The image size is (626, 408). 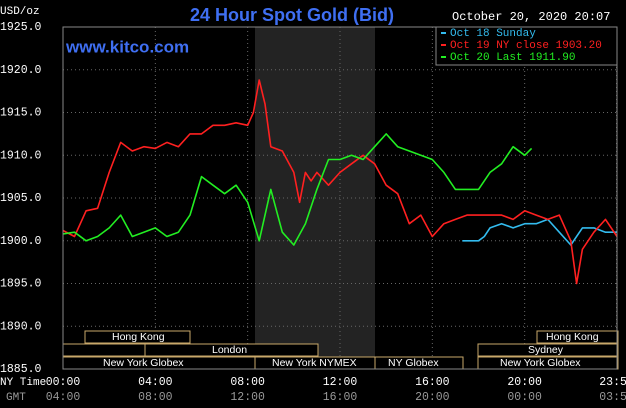 I want to click on x-tick-label: 00:00, so click(x=63, y=382).